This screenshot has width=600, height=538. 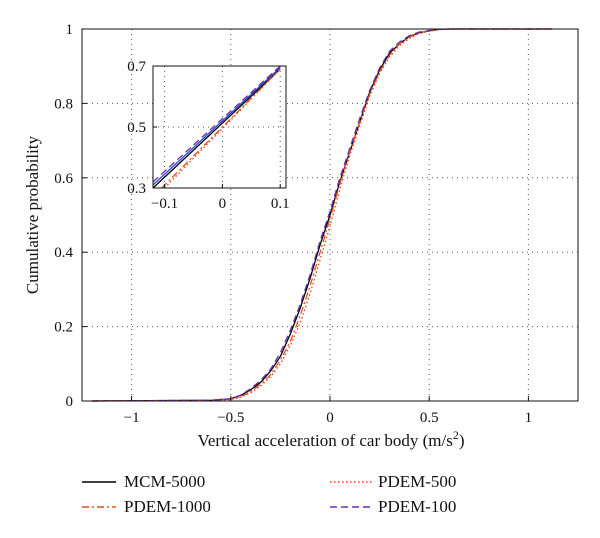 What do you see at coordinates (167, 506) in the screenshot?
I see `legend-label: PDEM-1000` at bounding box center [167, 506].